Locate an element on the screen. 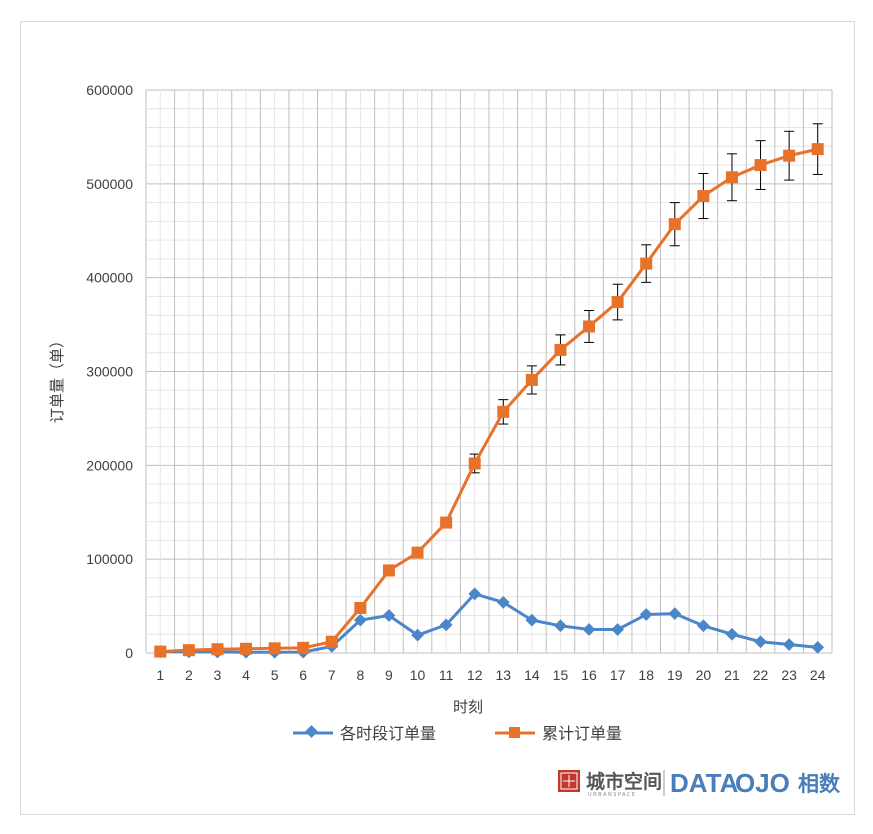  brand-name-data: DATA is located at coordinates (704, 783).